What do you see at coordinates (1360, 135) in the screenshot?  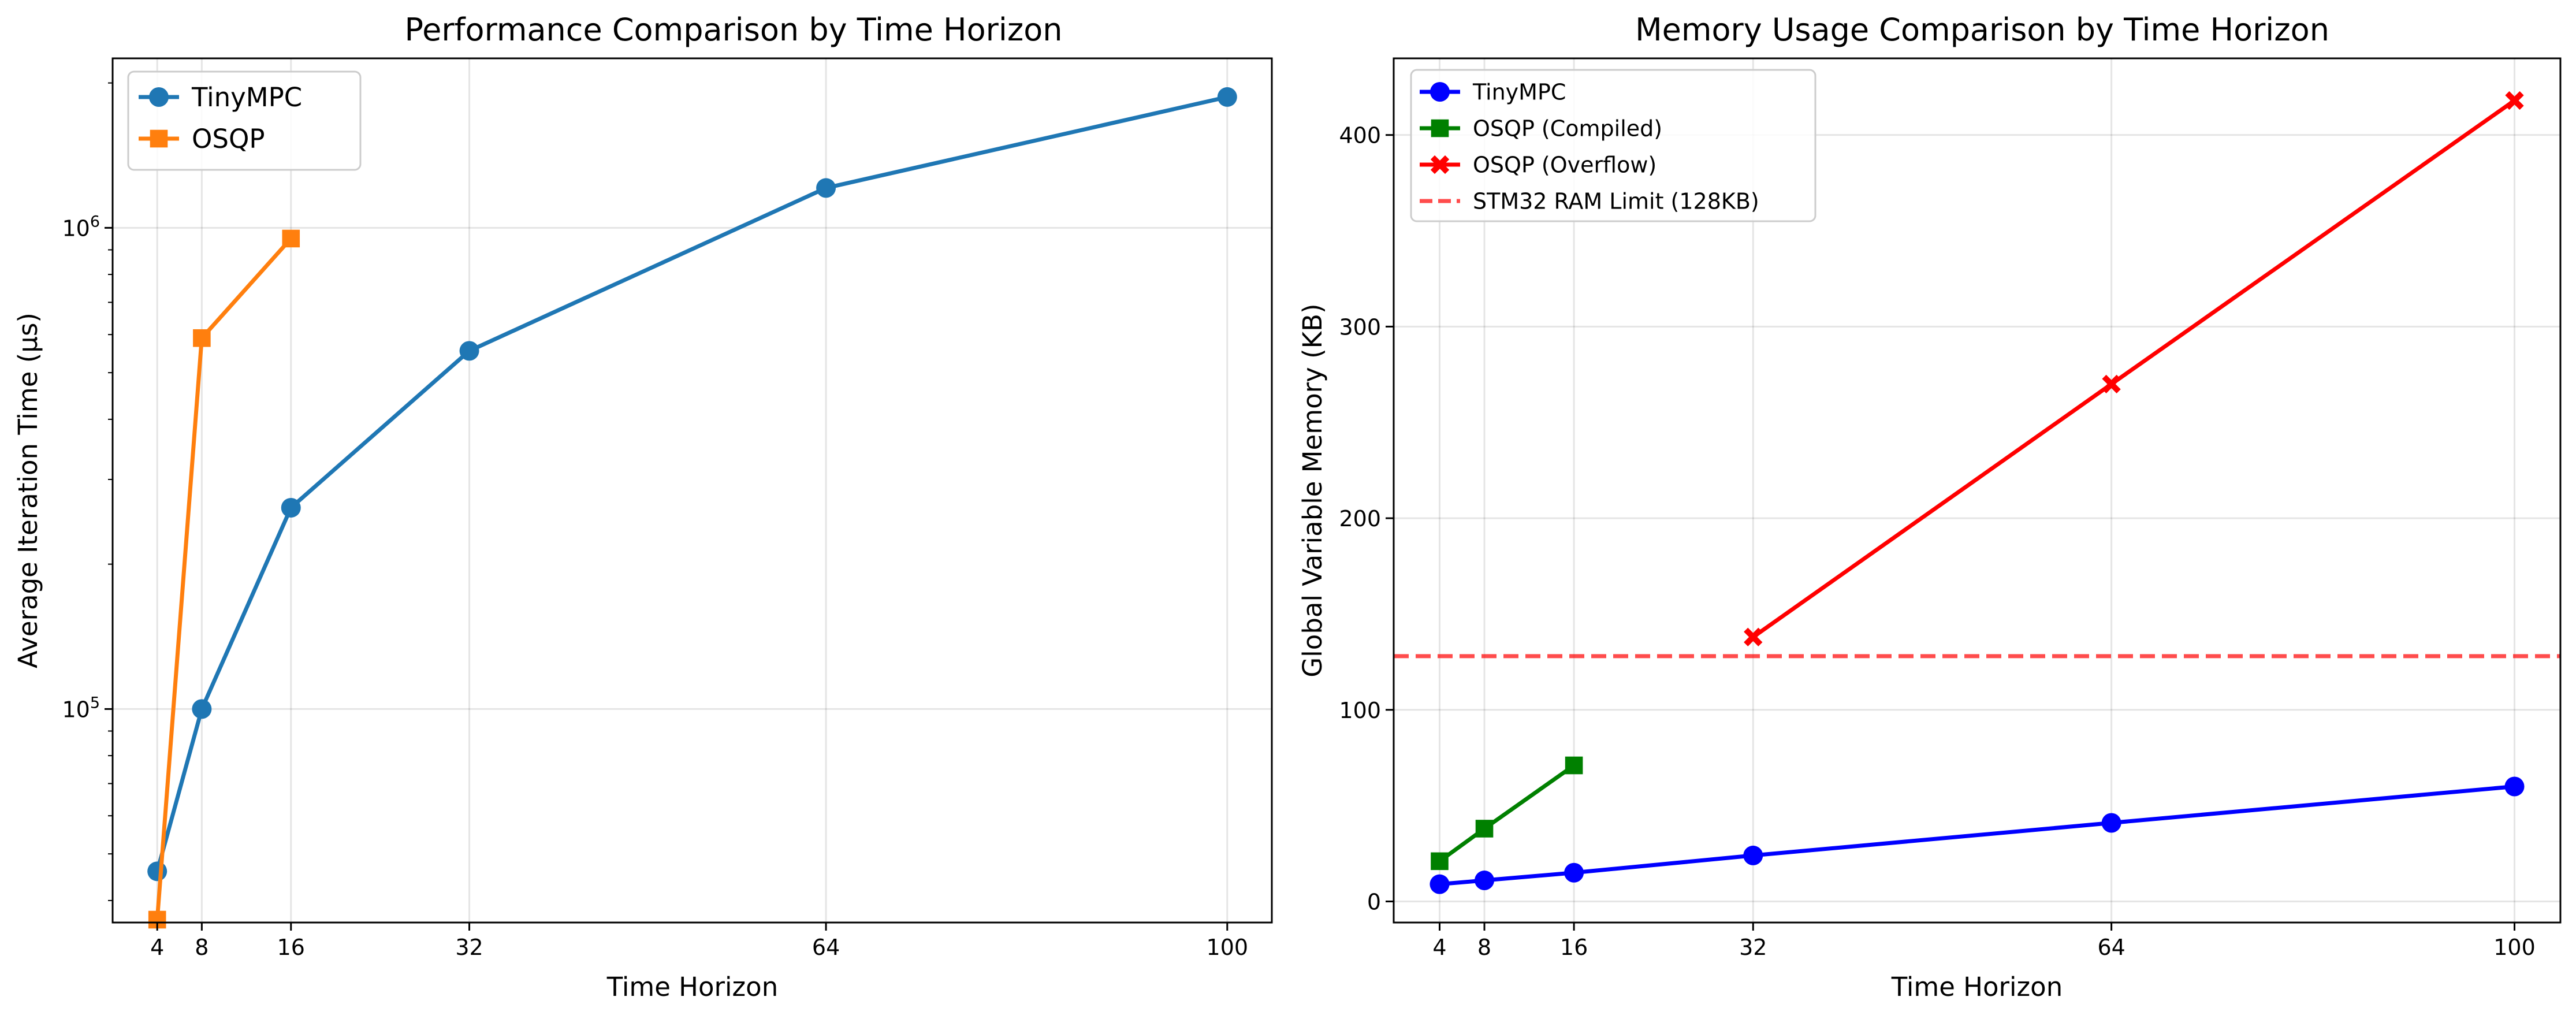 I see `right-y-tick-label: 400` at bounding box center [1360, 135].